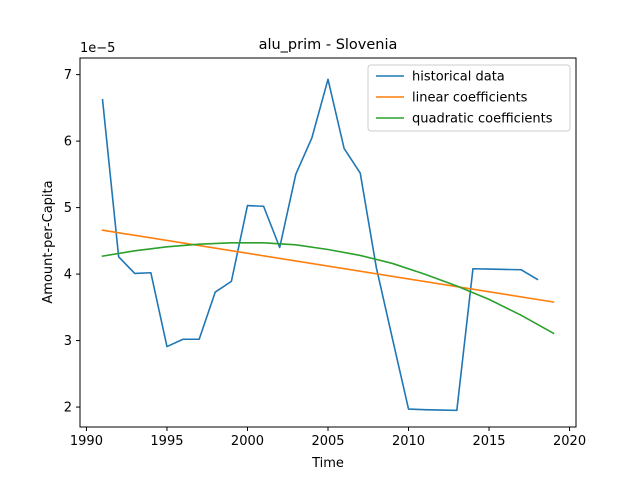  What do you see at coordinates (482, 119) in the screenshot?
I see `legend-label-2: quadratic coefficients` at bounding box center [482, 119].